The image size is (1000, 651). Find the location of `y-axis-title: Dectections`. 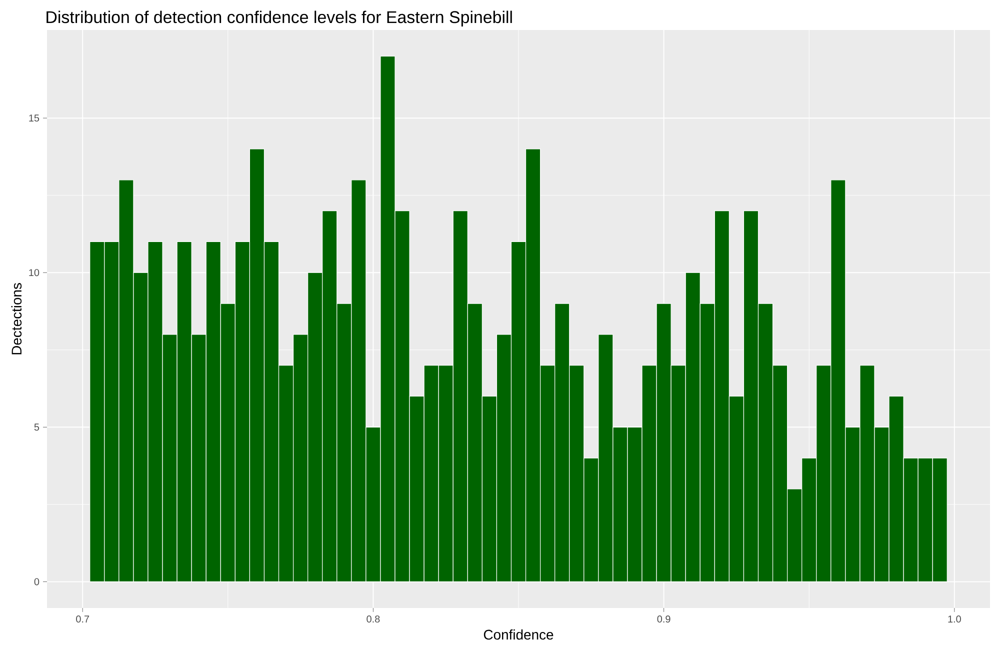

y-axis-title: Dectections is located at coordinates (16, 318).